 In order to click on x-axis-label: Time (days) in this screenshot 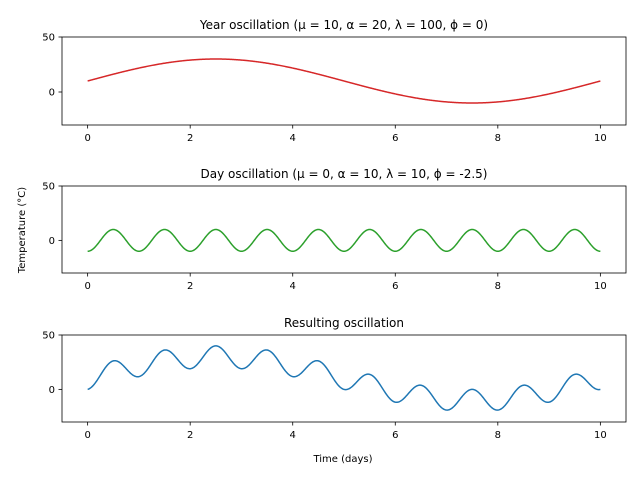, I will do `click(342, 459)`.